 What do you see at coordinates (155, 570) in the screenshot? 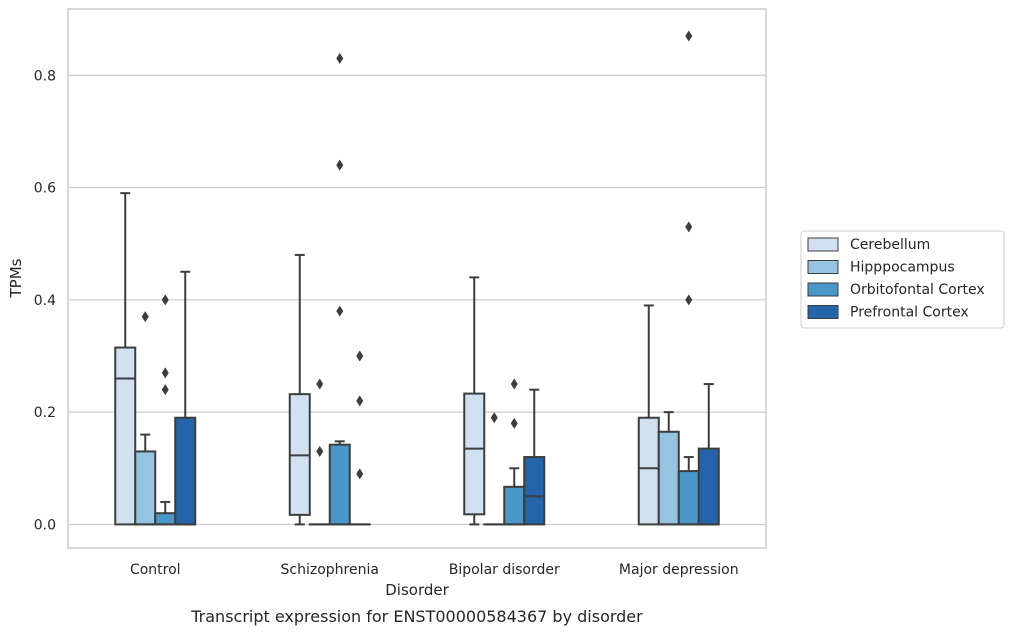
I see `x-tick-label: Control` at bounding box center [155, 570].